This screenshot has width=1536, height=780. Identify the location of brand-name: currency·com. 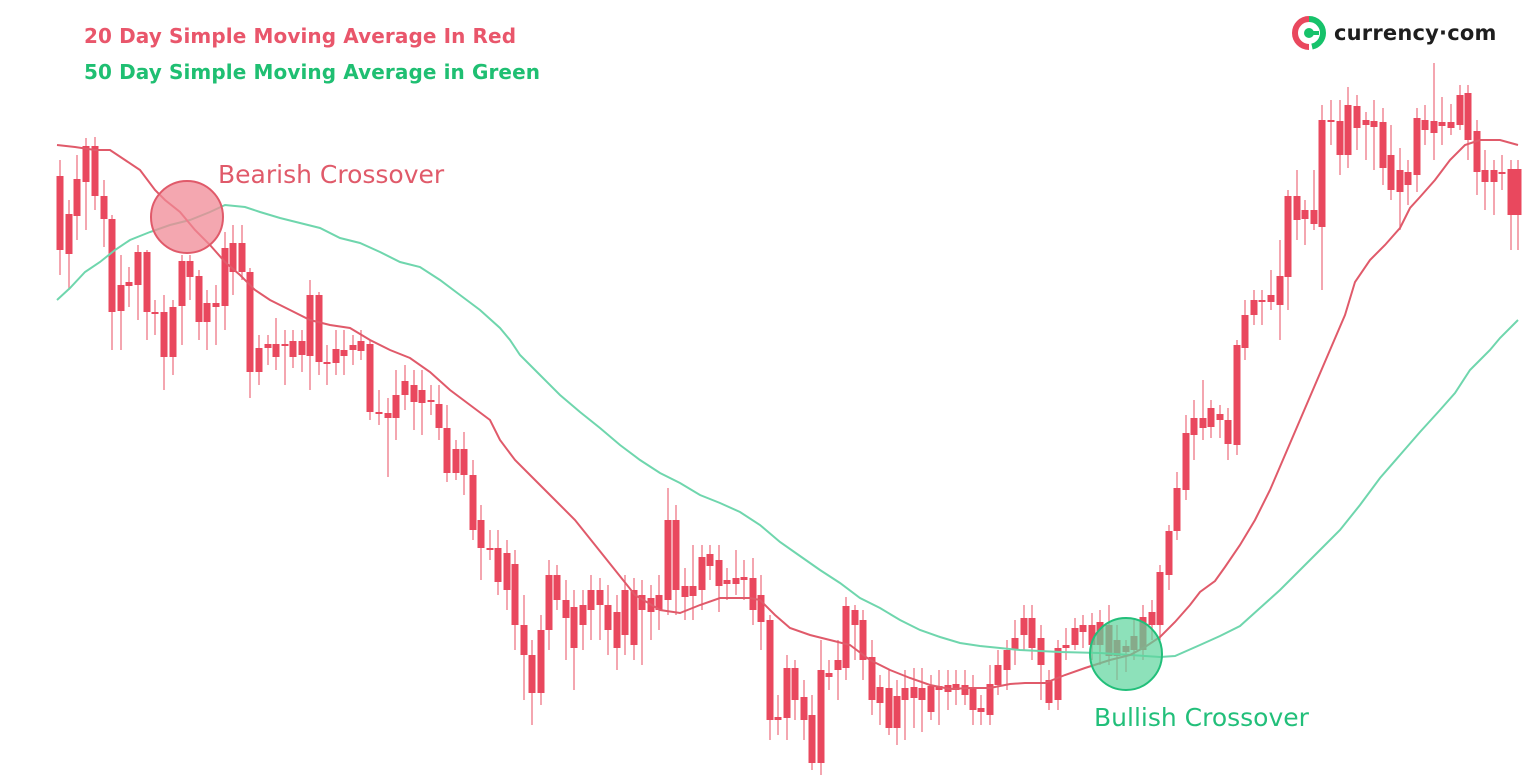
(1415, 33).